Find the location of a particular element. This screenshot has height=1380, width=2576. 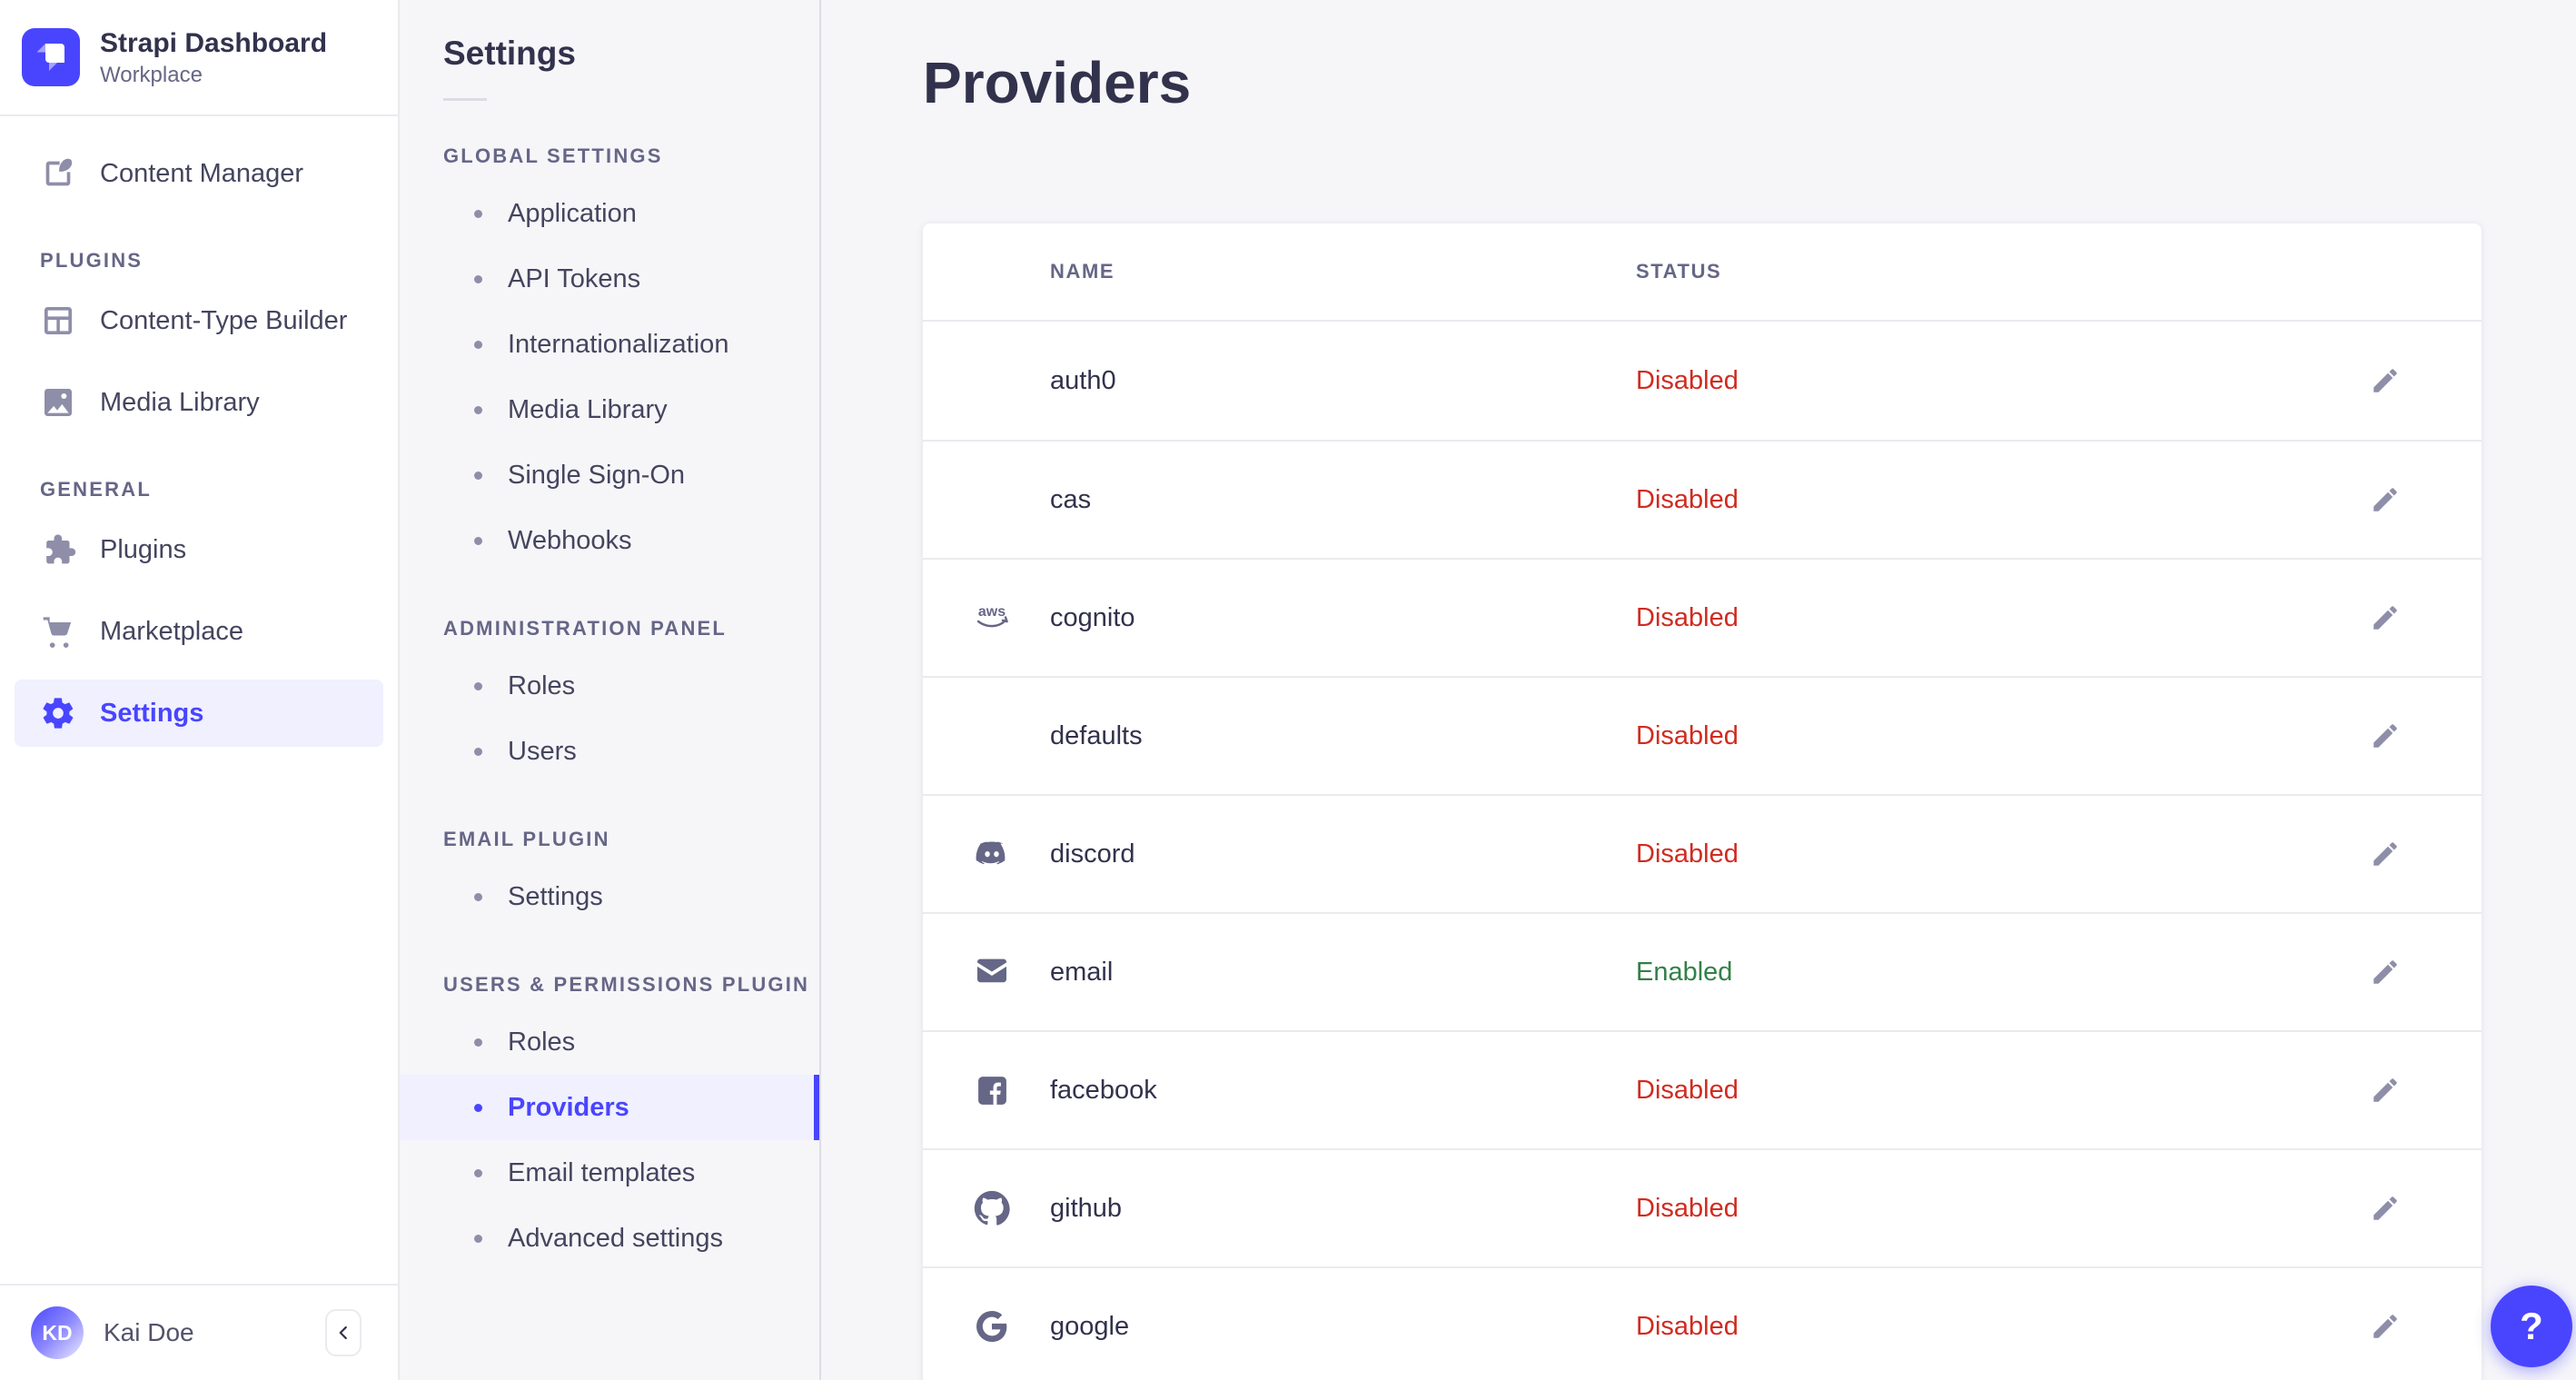

user-name: Kai Doe is located at coordinates (149, 1332).